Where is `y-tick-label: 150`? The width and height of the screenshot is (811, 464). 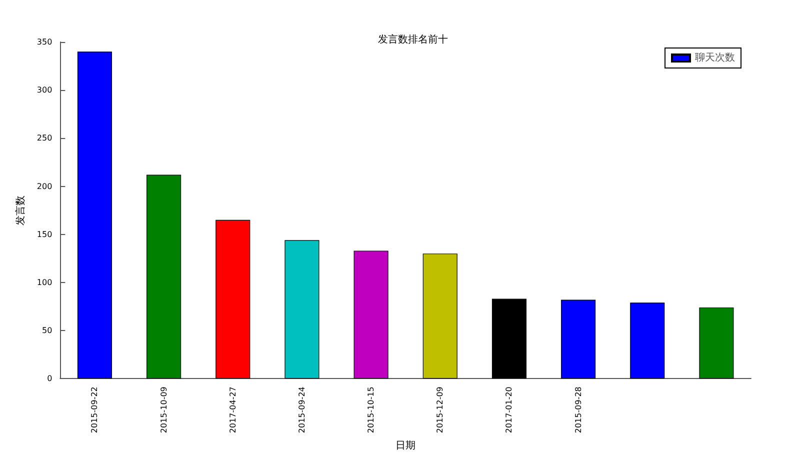
y-tick-label: 150 is located at coordinates (44, 234).